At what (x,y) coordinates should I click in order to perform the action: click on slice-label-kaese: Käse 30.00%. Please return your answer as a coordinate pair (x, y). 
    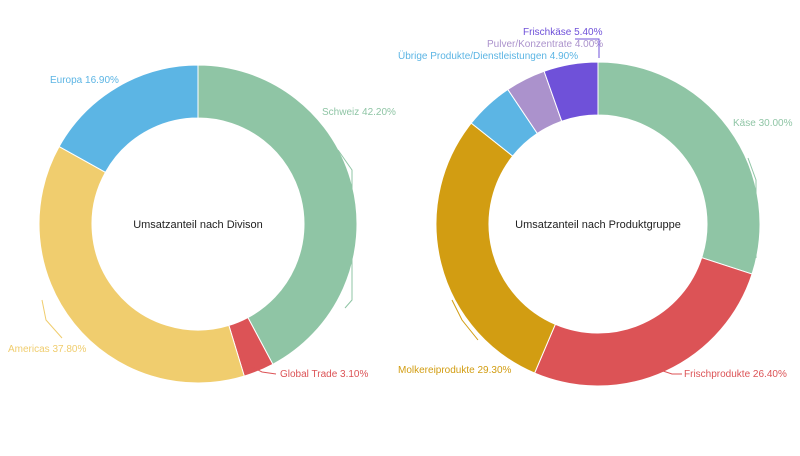
    Looking at the image, I should click on (763, 123).